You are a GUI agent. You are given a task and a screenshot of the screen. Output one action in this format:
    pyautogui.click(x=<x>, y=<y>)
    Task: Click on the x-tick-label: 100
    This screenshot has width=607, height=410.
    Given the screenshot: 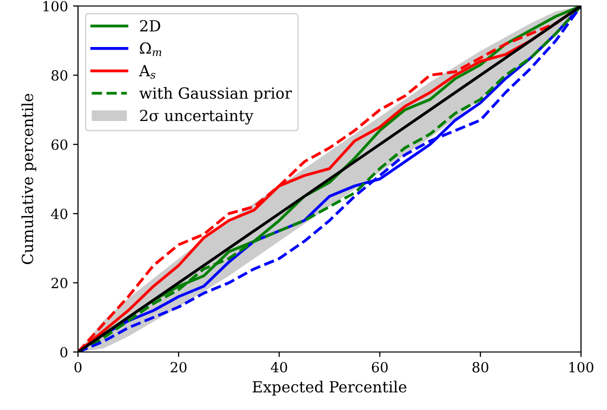 What is the action you would take?
    pyautogui.click(x=581, y=367)
    